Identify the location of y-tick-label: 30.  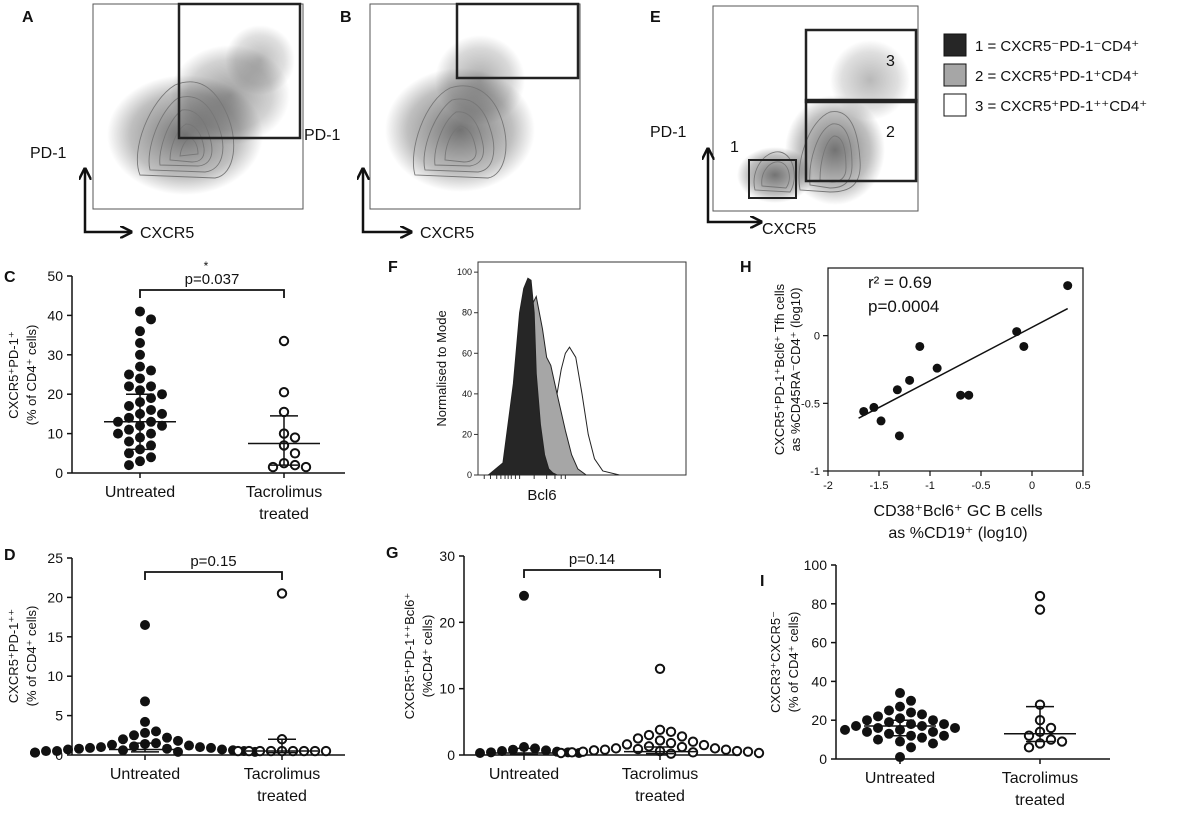
(447, 556).